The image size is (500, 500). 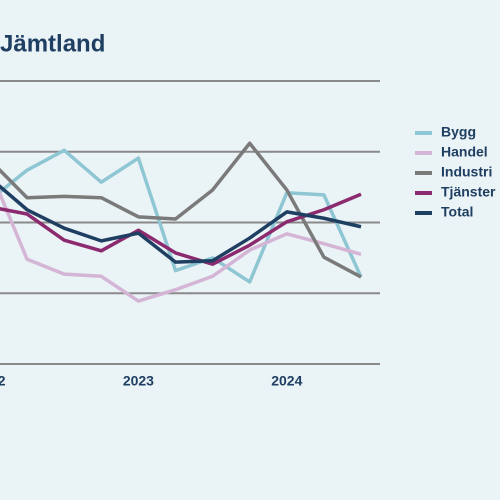 What do you see at coordinates (458, 132) in the screenshot?
I see `legend-label: Bygg` at bounding box center [458, 132].